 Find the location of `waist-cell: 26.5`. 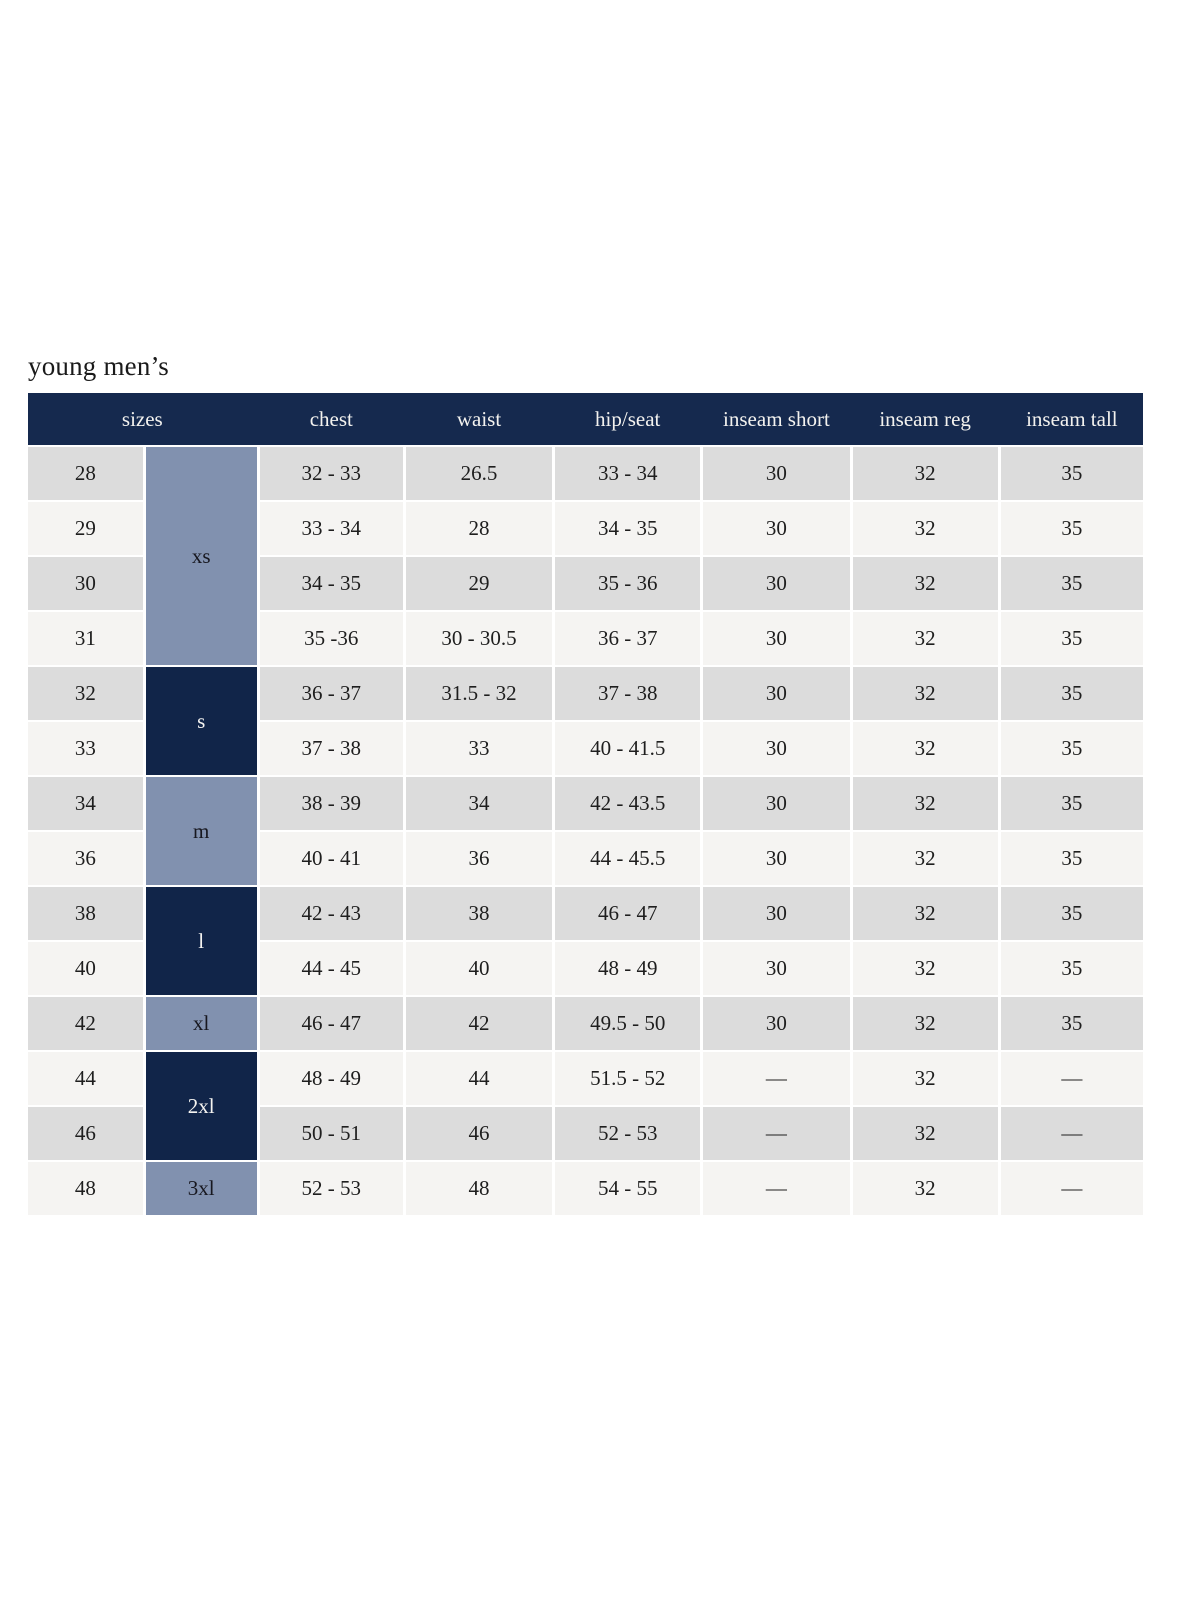

waist-cell: 26.5 is located at coordinates (479, 474).